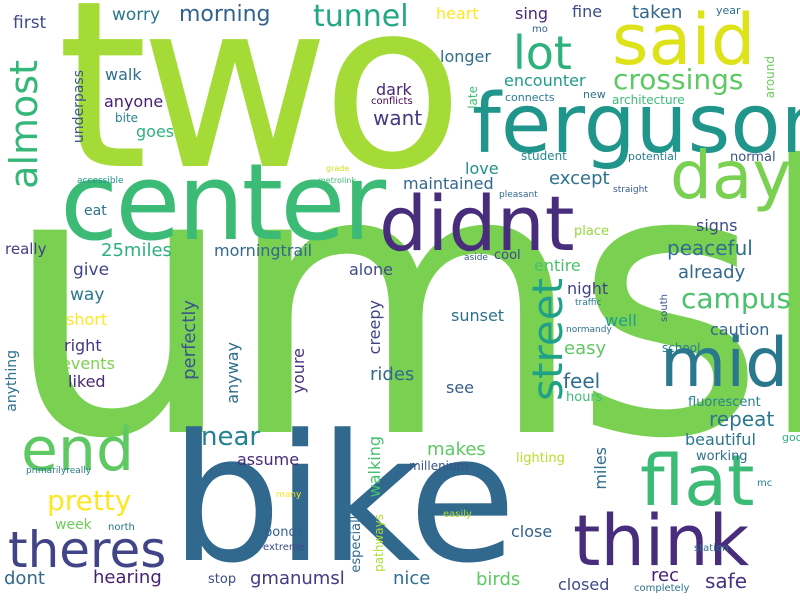 This screenshot has height=600, width=800. Describe the element at coordinates (722, 456) in the screenshot. I see `word-cloud-word: working` at that location.